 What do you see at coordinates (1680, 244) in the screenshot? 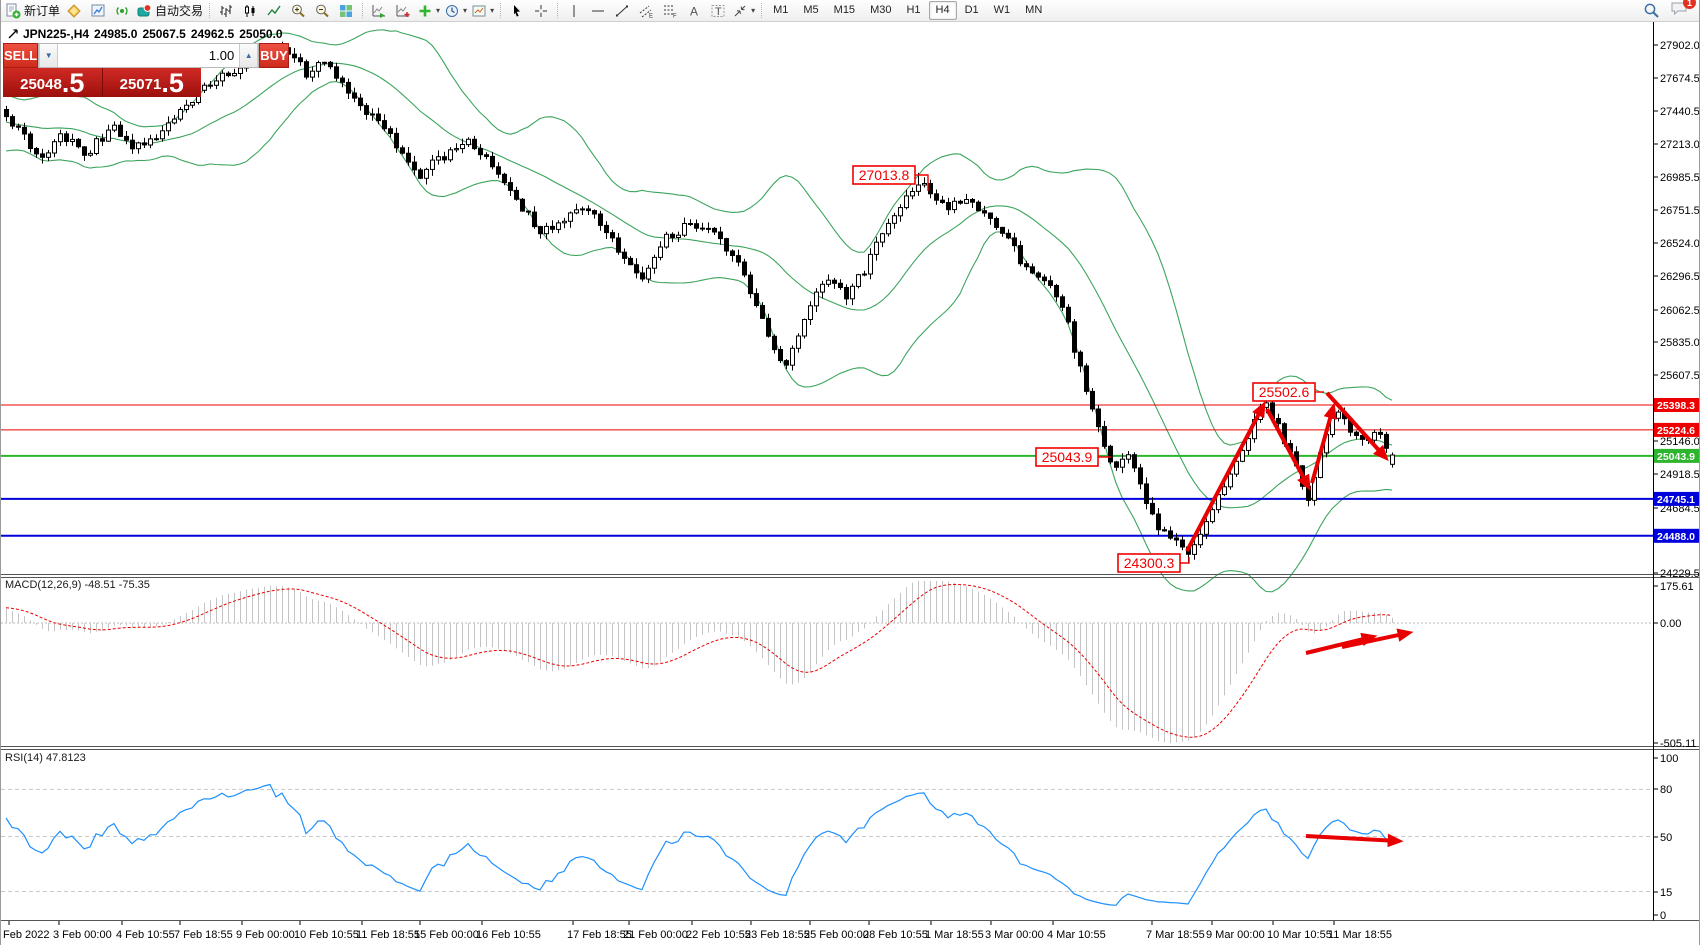
I see `price-axis-label: 26524.0` at bounding box center [1680, 244].